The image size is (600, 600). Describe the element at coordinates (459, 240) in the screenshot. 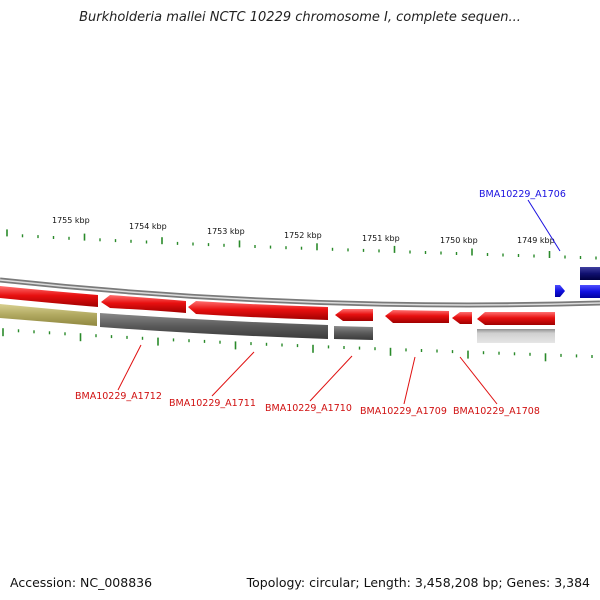

I see `ruler-label-1750: 1750 kbp` at that location.